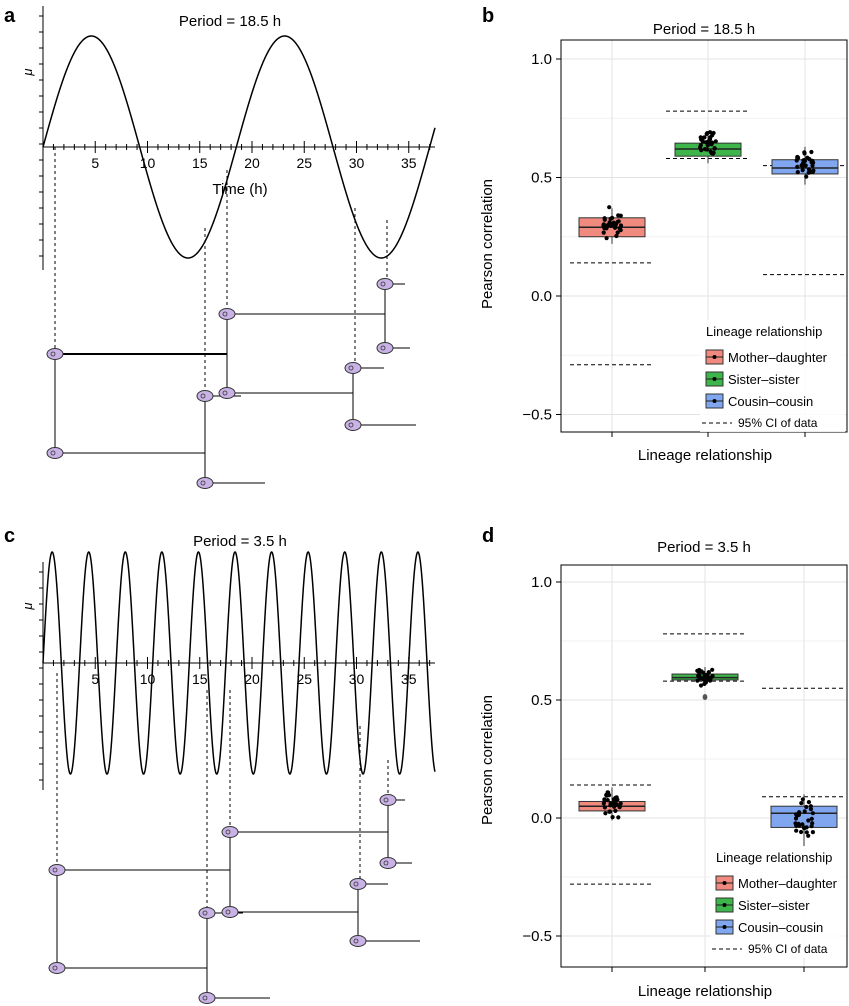  What do you see at coordinates (764, 379) in the screenshot?
I see `legend-label: Sister–sister` at bounding box center [764, 379].